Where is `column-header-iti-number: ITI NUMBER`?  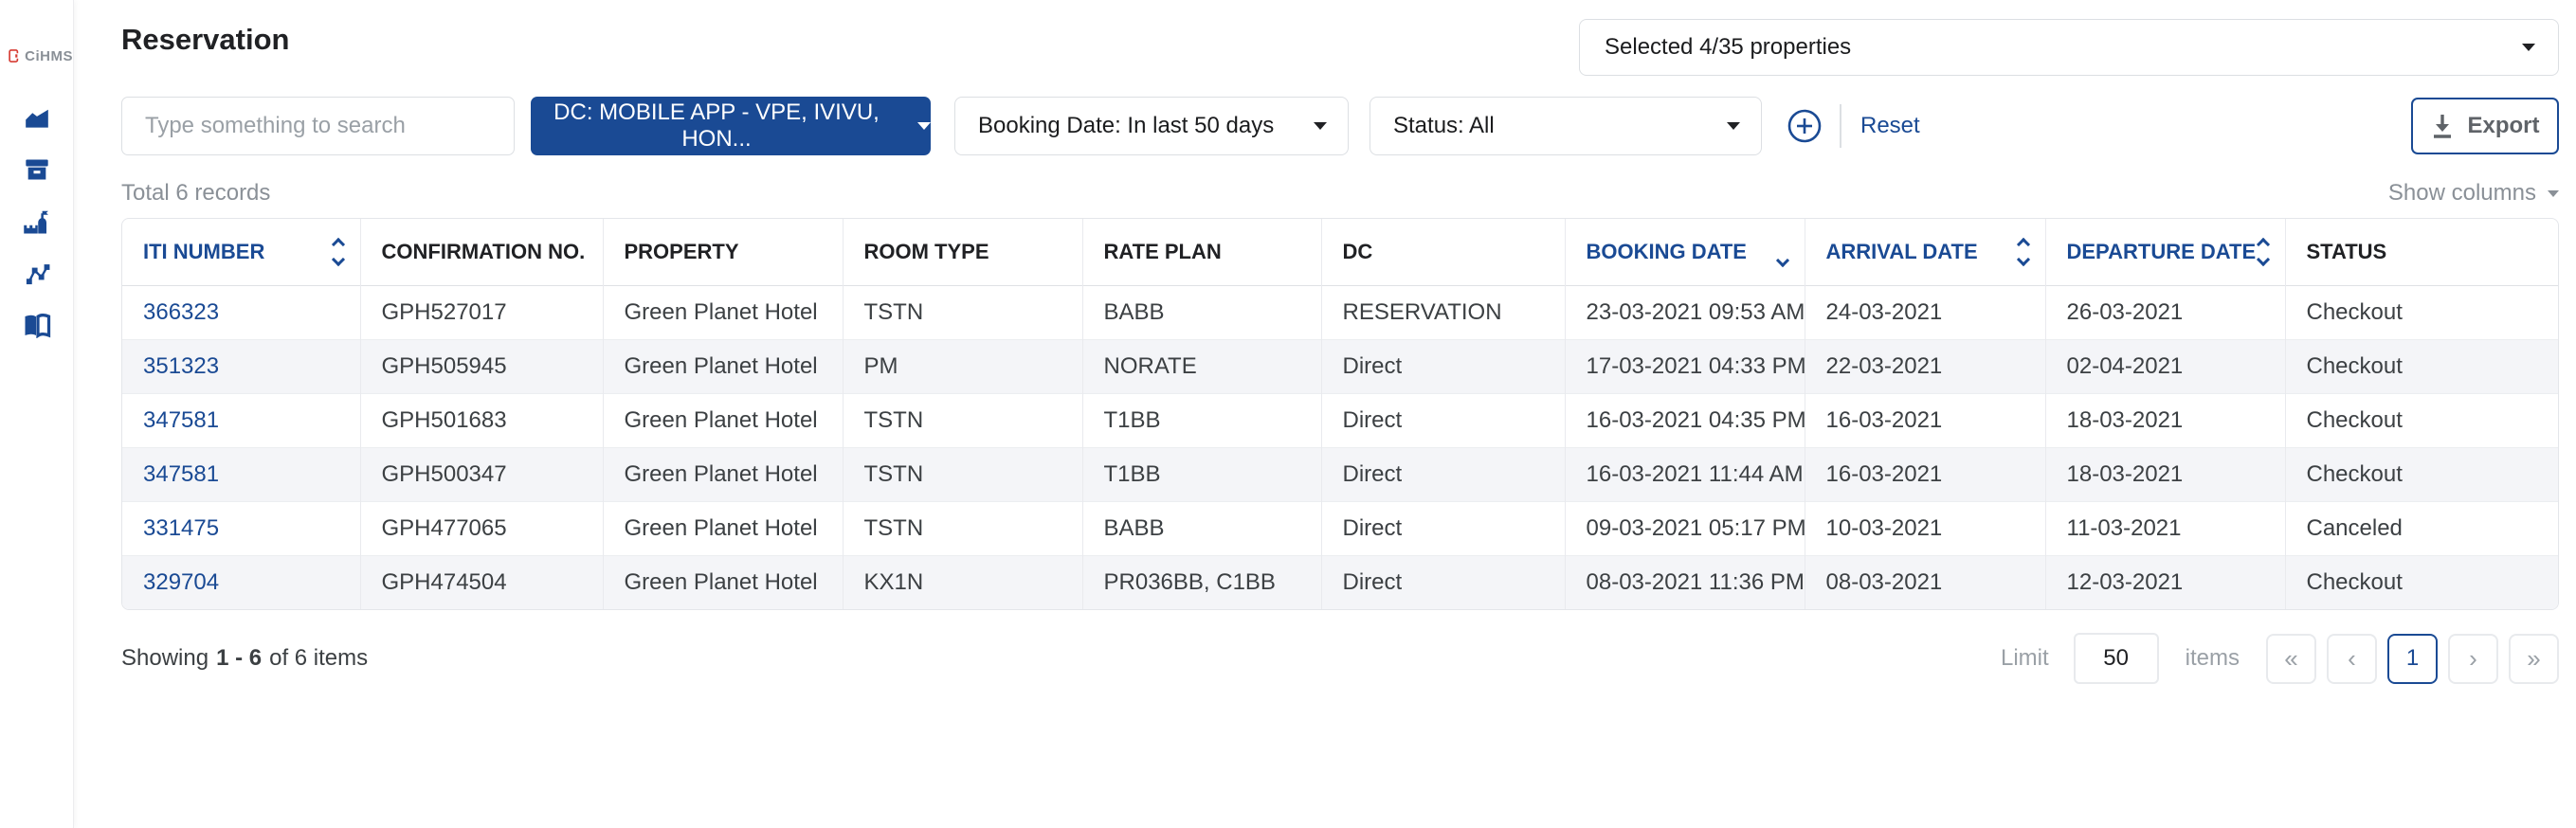
column-header-iti-number: ITI NUMBER is located at coordinates (241, 252).